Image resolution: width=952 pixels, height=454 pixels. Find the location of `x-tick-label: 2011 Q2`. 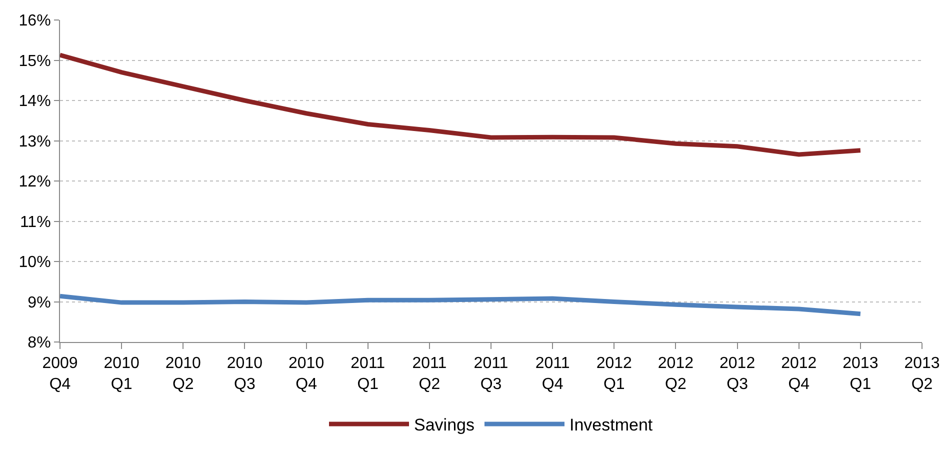

x-tick-label: 2011 Q2 is located at coordinates (429, 374).